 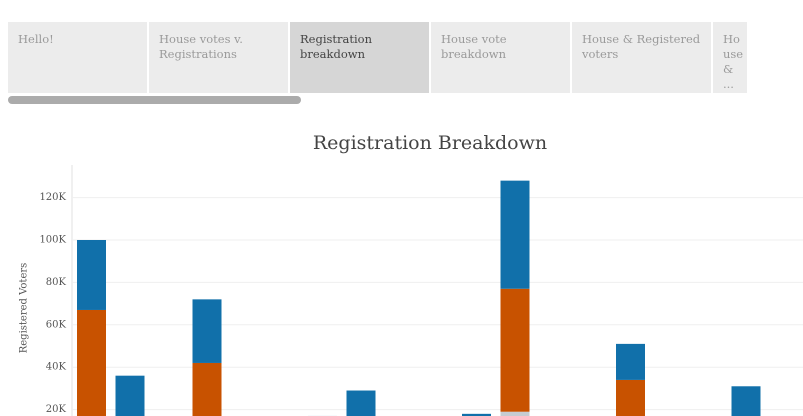 I want to click on tab: House votes v. Registrations, so click(x=219, y=57).